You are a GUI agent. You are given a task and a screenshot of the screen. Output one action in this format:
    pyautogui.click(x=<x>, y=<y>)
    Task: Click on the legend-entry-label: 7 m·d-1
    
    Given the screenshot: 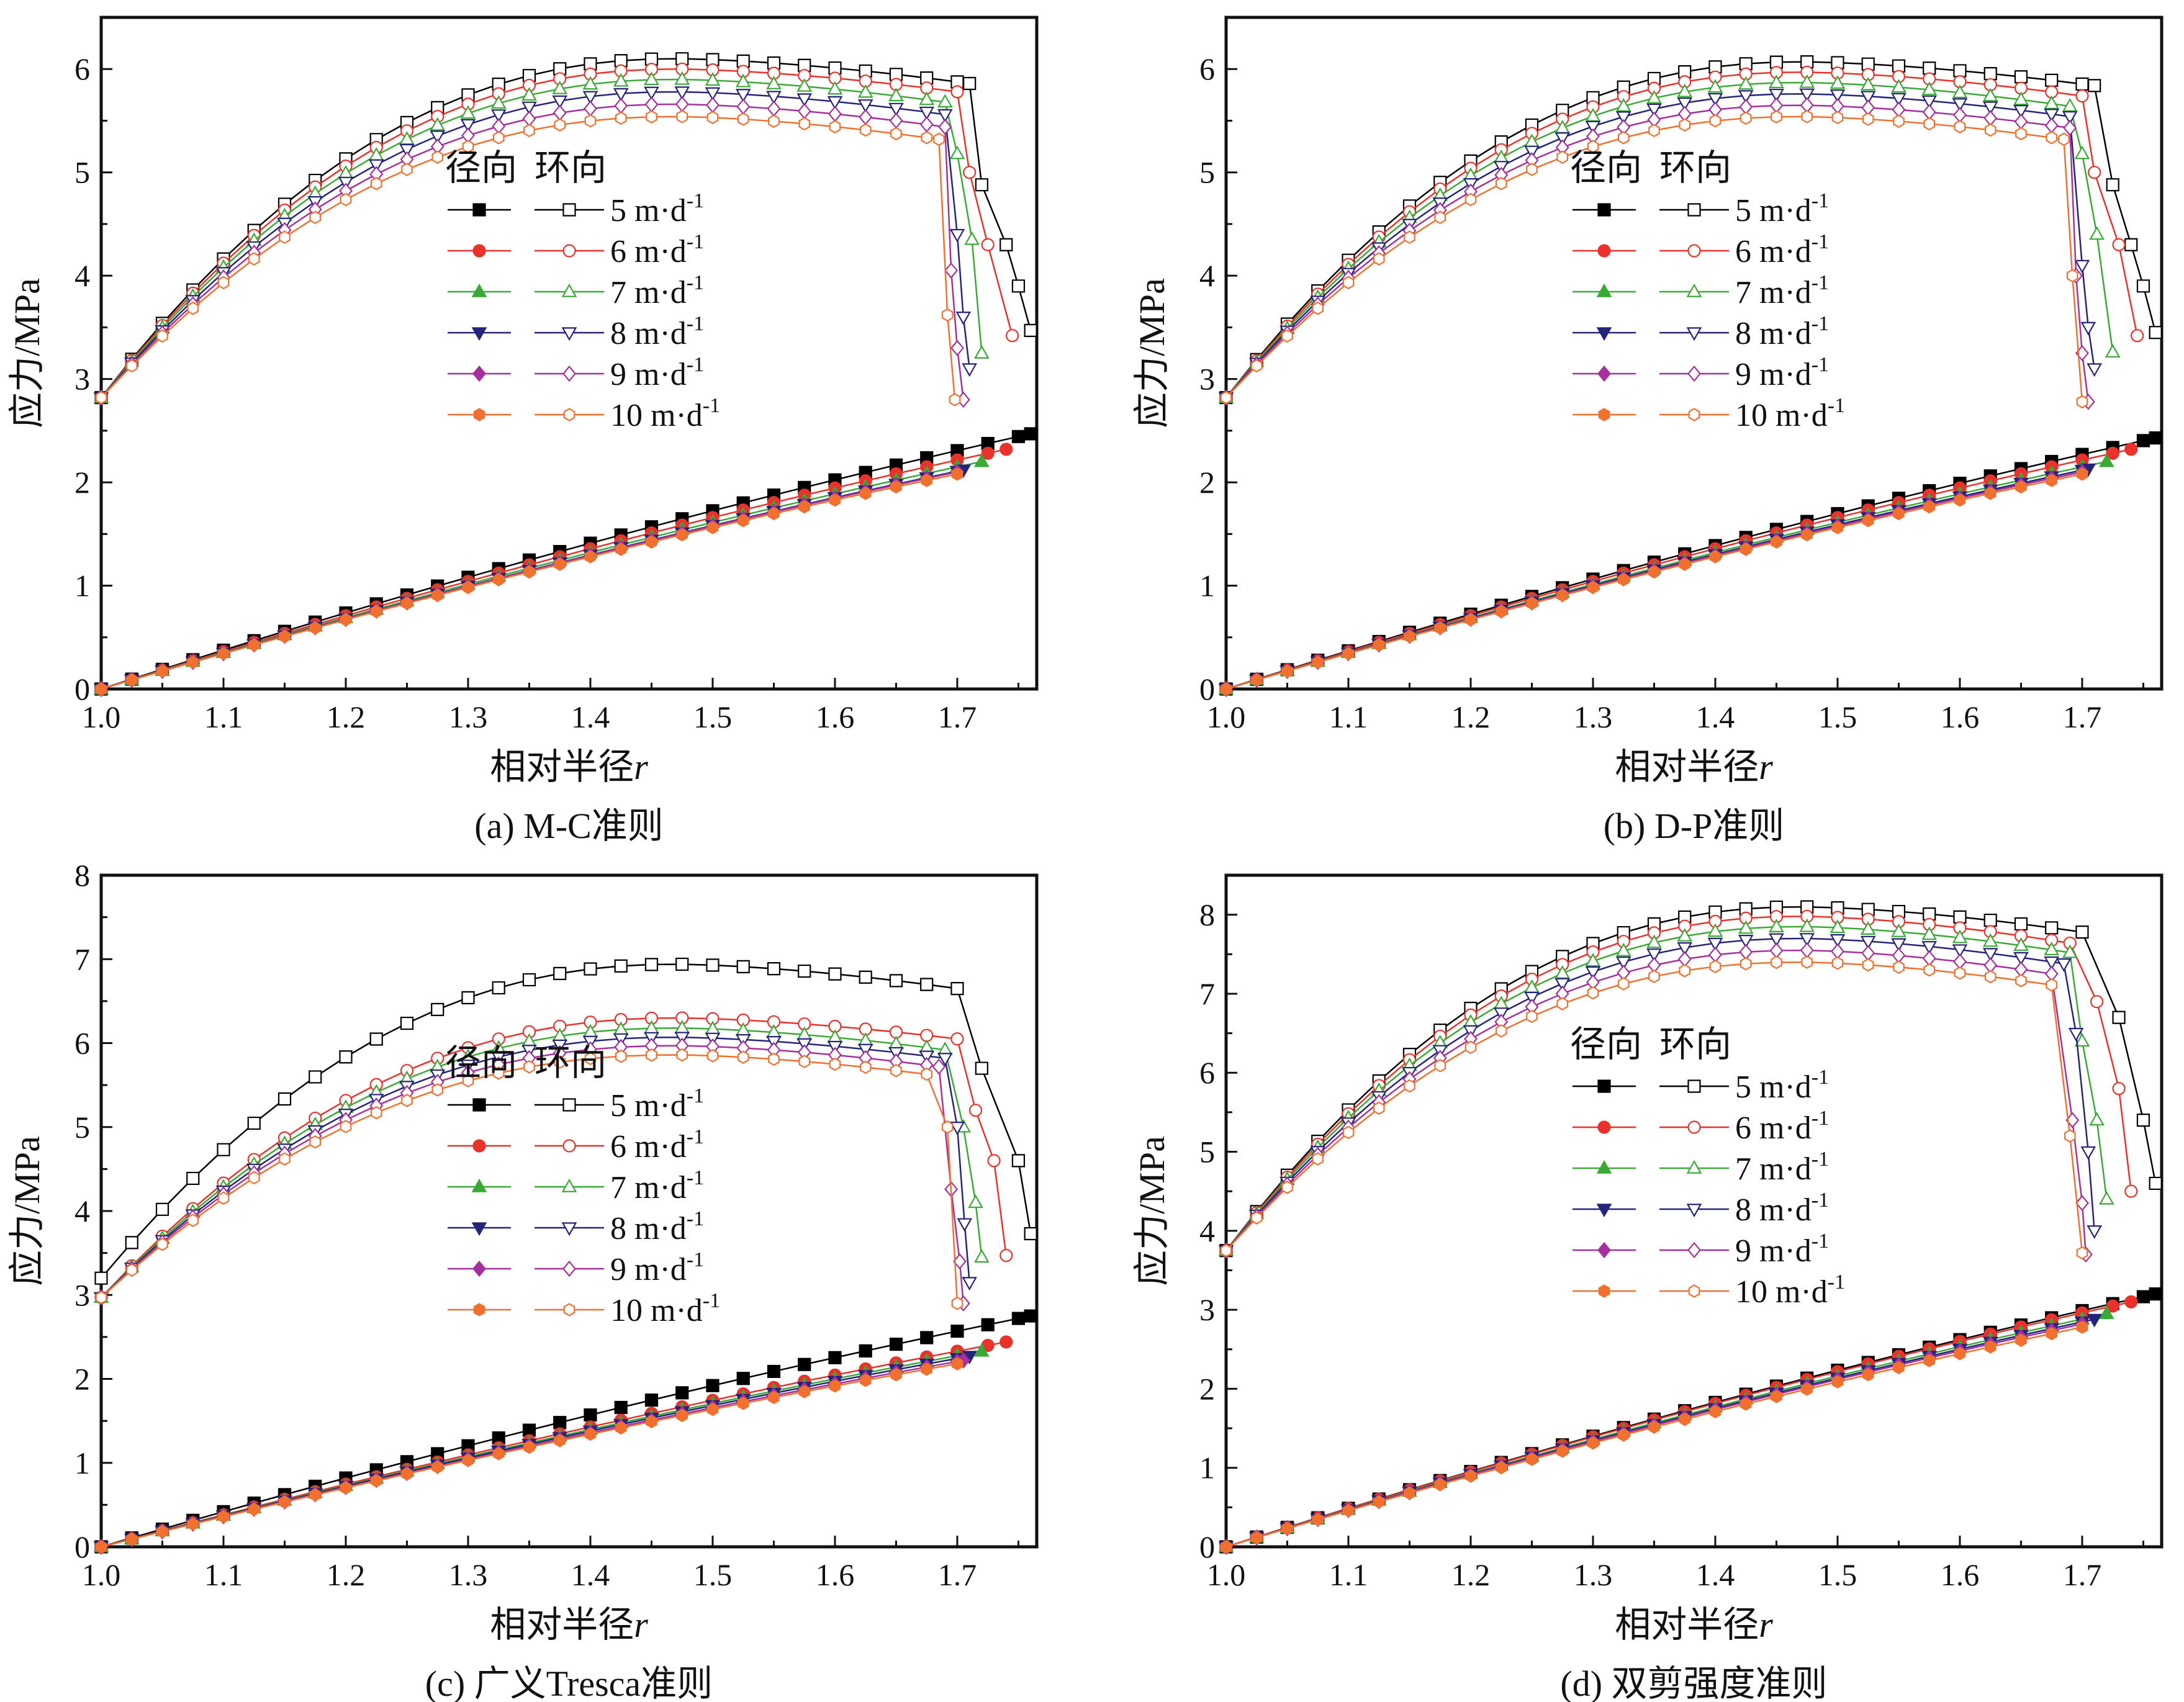 What is the action you would take?
    pyautogui.click(x=1782, y=1167)
    